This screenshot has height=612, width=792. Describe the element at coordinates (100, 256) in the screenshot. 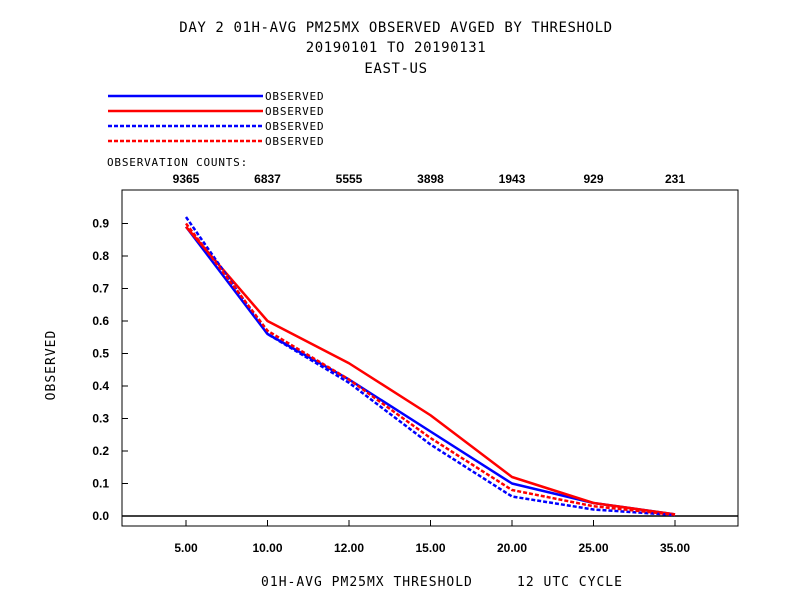

I see `y-tick-label: 0.8` at that location.